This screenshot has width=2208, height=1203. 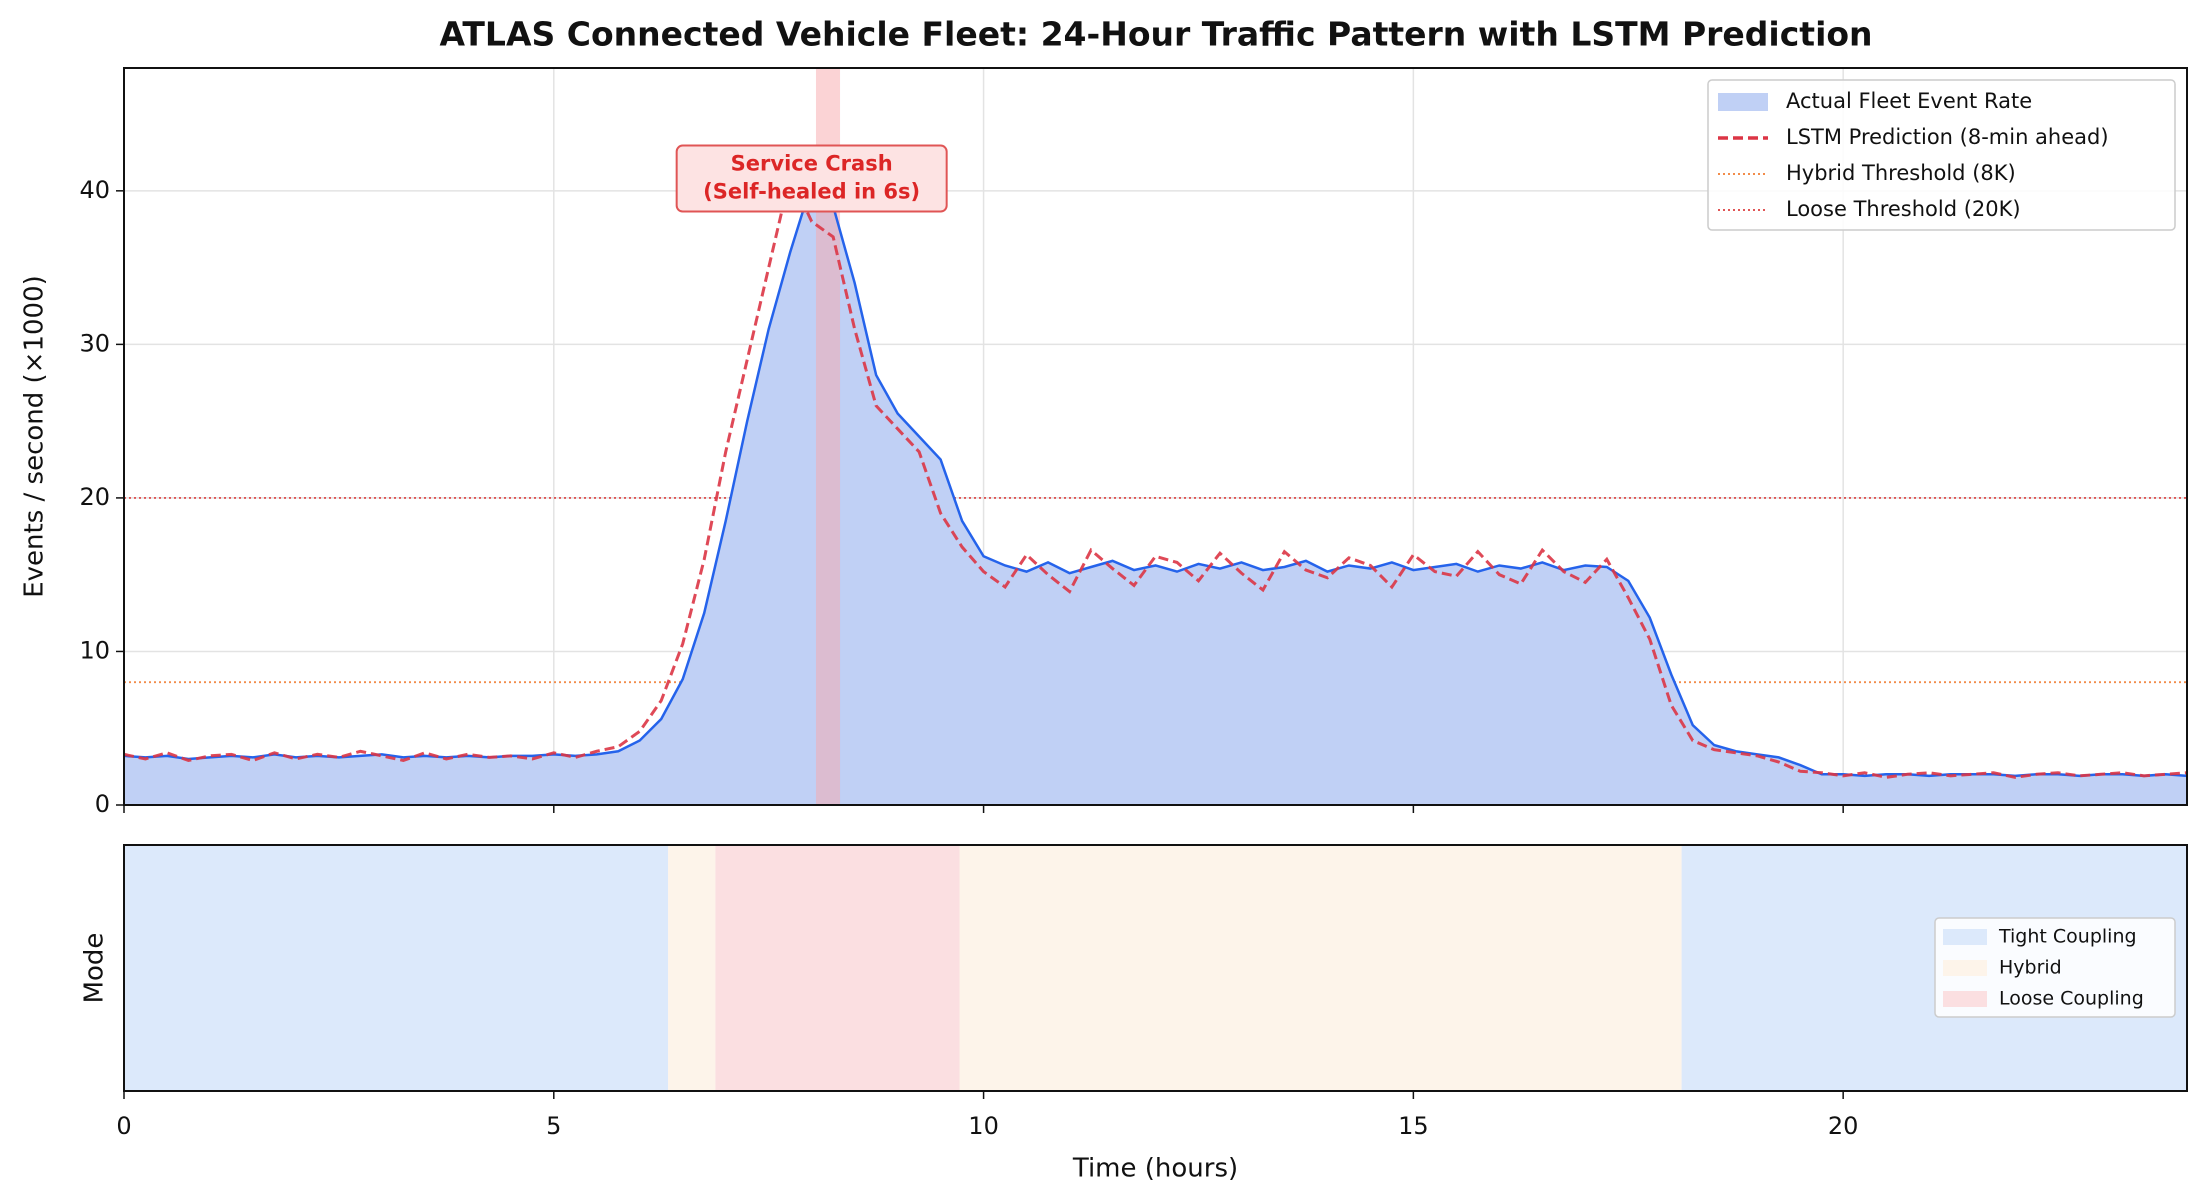 What do you see at coordinates (1155, 1169) in the screenshot?
I see `x-axis-label: Time (hours)` at bounding box center [1155, 1169].